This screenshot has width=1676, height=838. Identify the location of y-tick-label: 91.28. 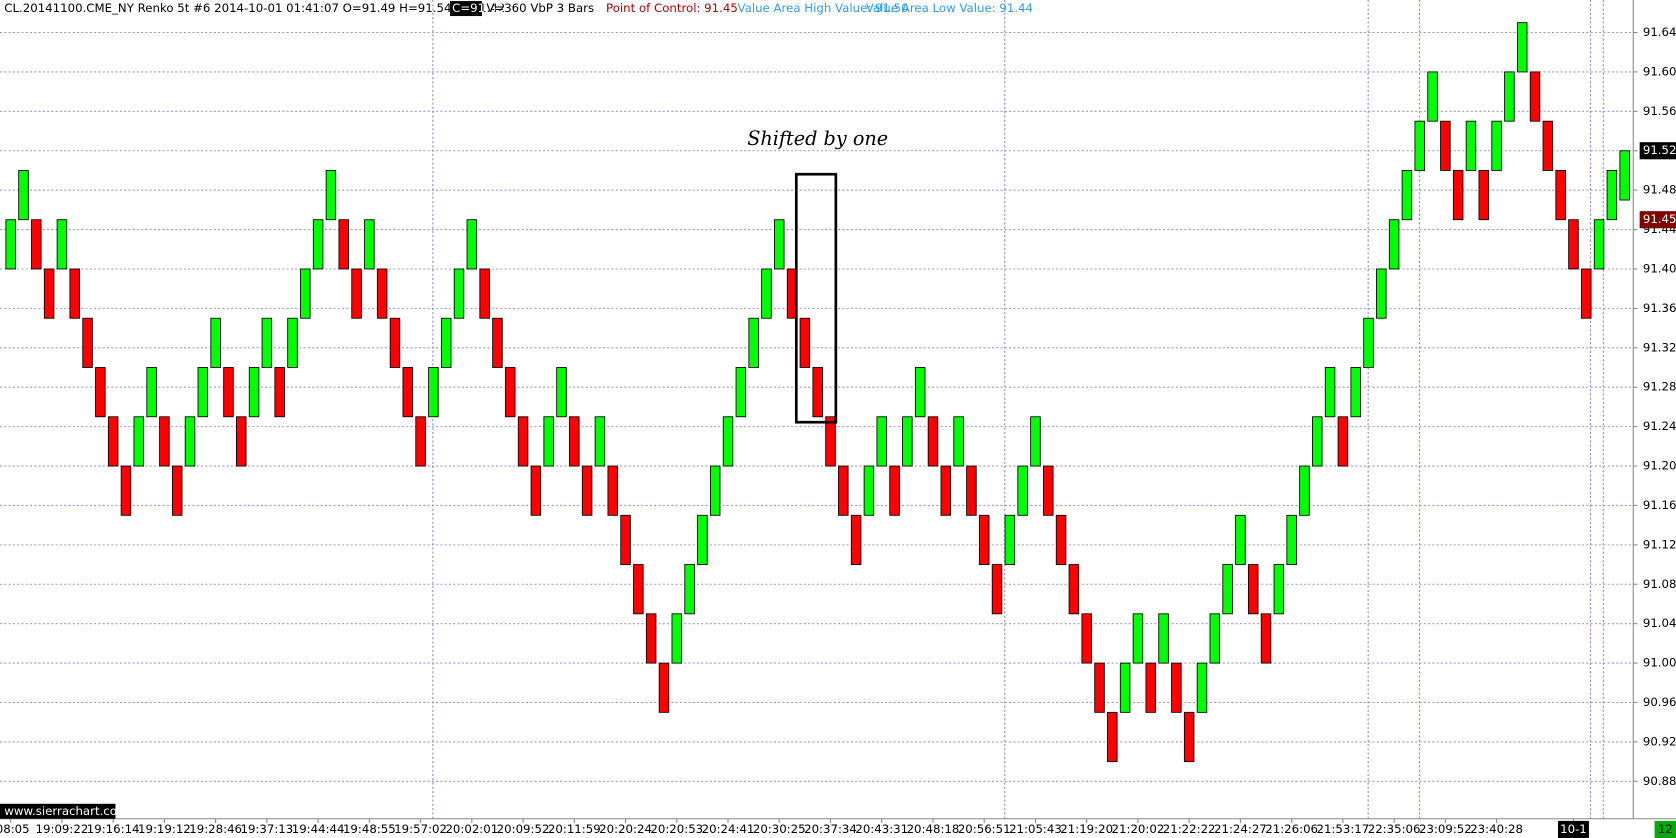
(1659, 387).